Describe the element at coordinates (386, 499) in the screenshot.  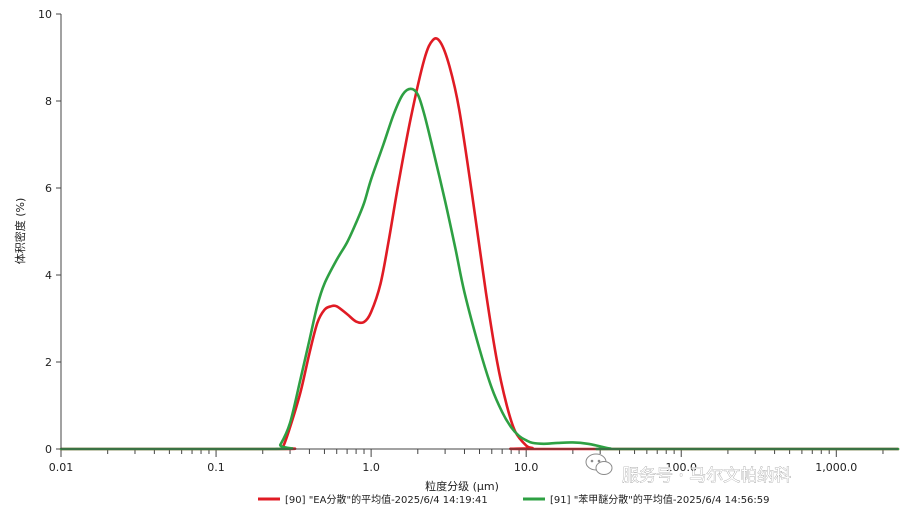
I see `legend-label: [90] "EA分散"的平均值-2025/6/4 14:19:41` at that location.